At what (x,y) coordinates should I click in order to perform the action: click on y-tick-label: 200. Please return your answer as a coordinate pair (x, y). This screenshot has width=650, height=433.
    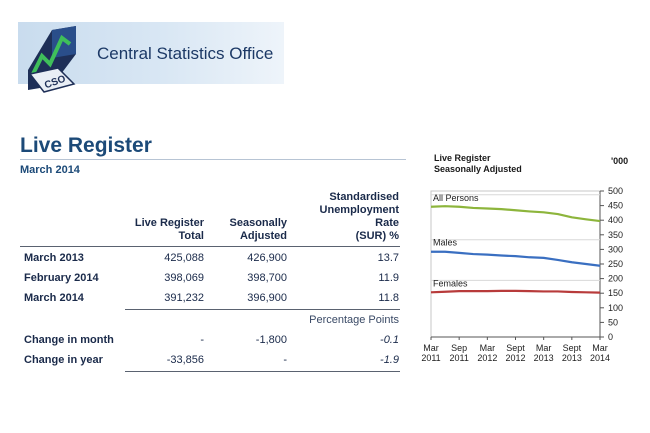
    Looking at the image, I should click on (615, 279).